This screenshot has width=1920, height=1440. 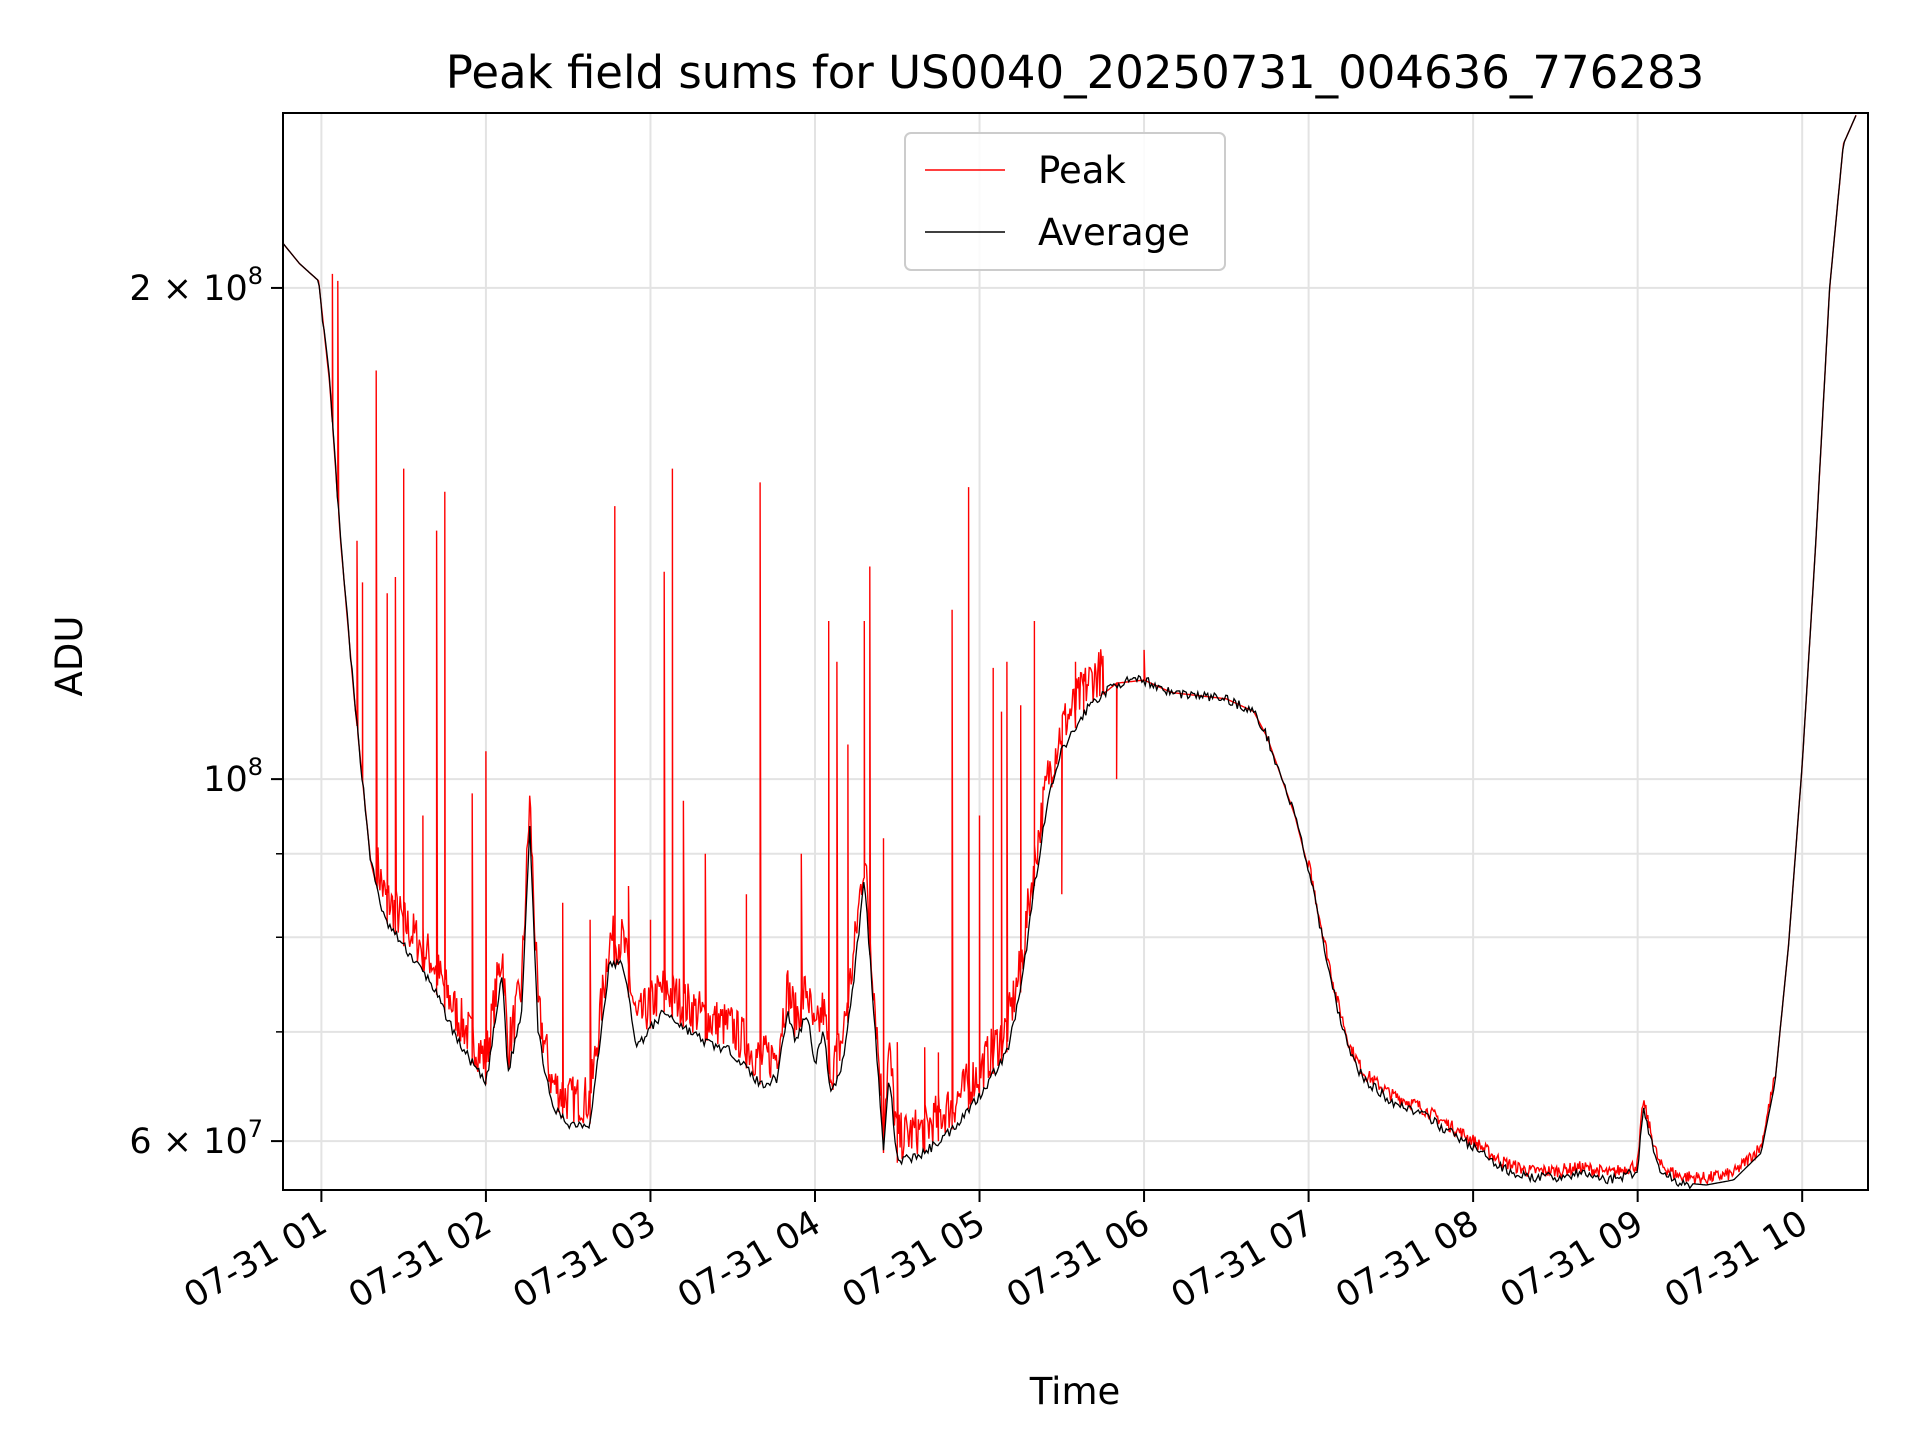 What do you see at coordinates (69, 656) in the screenshot?
I see `y-axis-label: ADU` at bounding box center [69, 656].